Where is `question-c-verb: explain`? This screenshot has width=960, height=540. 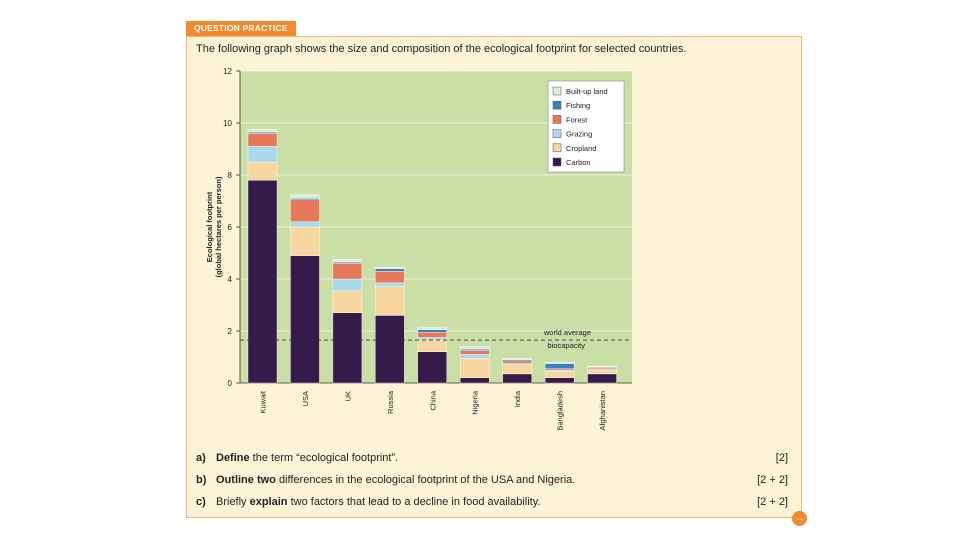
question-c-verb: explain is located at coordinates (268, 502).